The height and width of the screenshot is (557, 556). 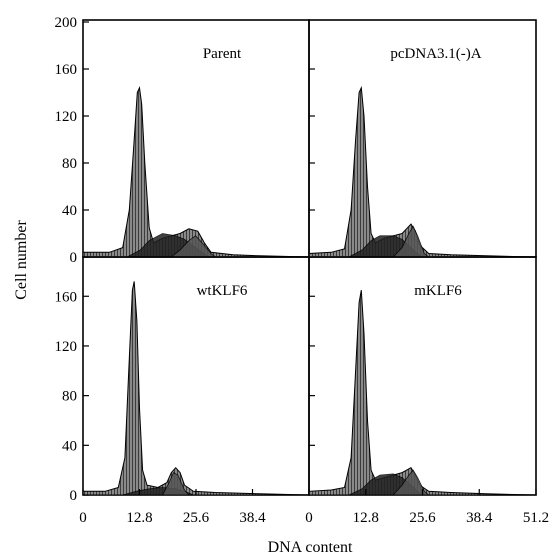 I want to click on panel-title: wtKLF6, so click(x=222, y=291).